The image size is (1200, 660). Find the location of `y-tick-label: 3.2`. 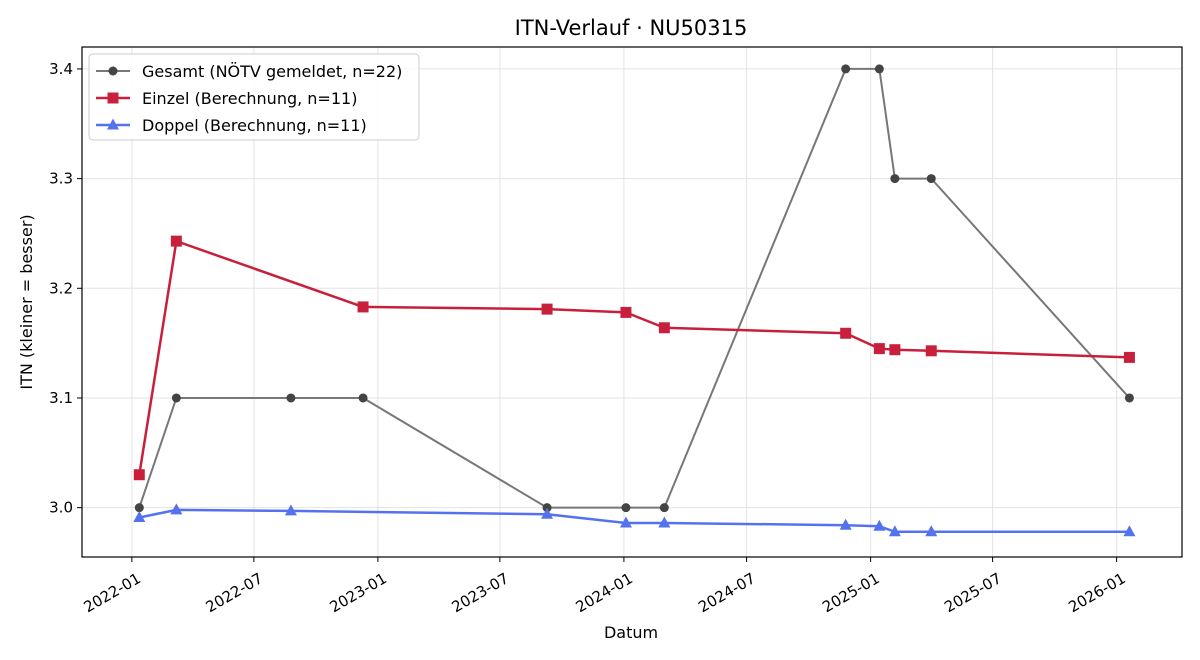

y-tick-label: 3.2 is located at coordinates (61, 288).